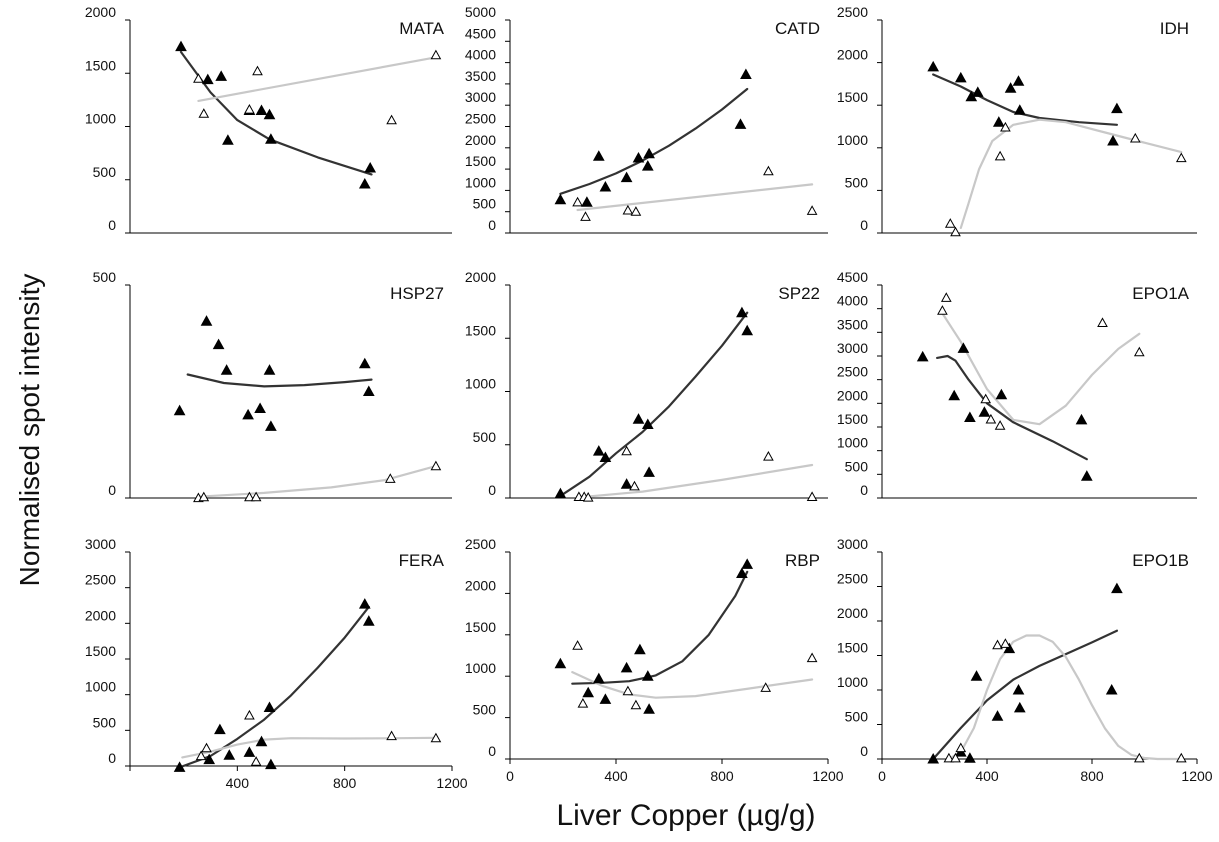  Describe the element at coordinates (852, 301) in the screenshot. I see `y-tick-label: 4000` at that location.